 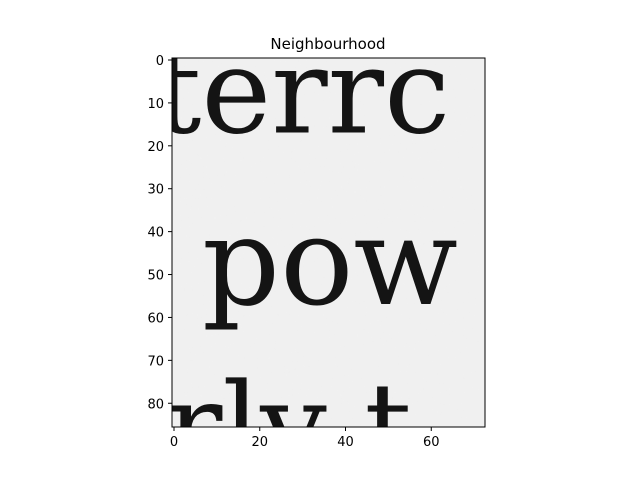 What do you see at coordinates (345, 442) in the screenshot?
I see `x-tick-label: 40` at bounding box center [345, 442].